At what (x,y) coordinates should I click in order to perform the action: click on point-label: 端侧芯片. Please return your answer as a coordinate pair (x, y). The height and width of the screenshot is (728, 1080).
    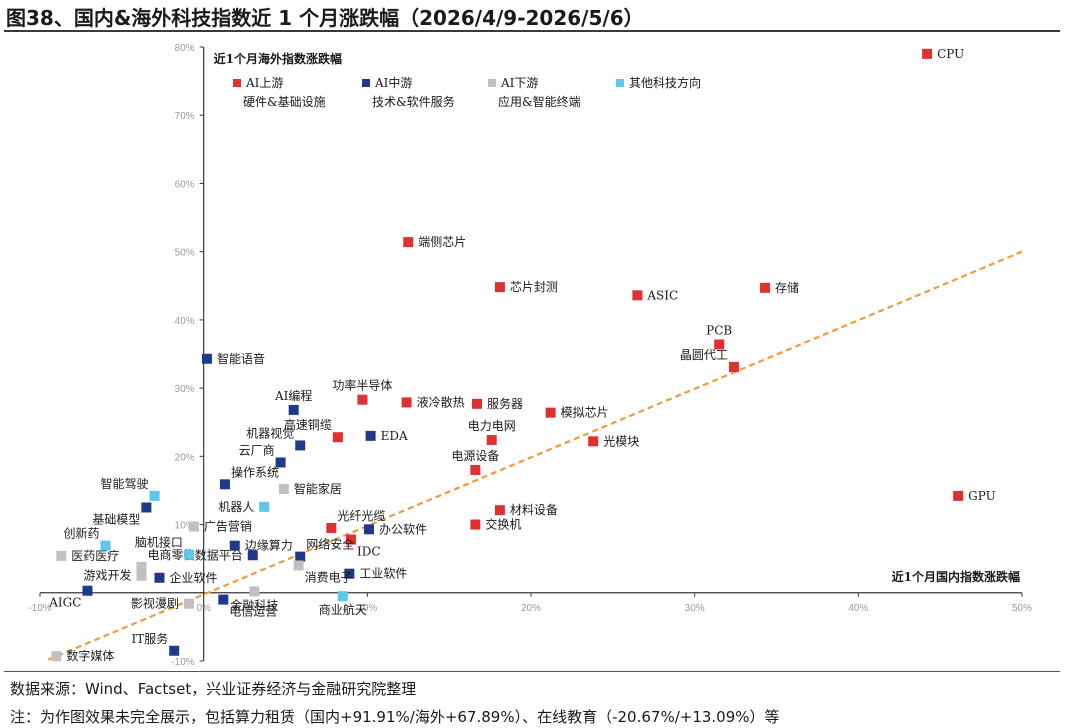
    Looking at the image, I should click on (442, 242).